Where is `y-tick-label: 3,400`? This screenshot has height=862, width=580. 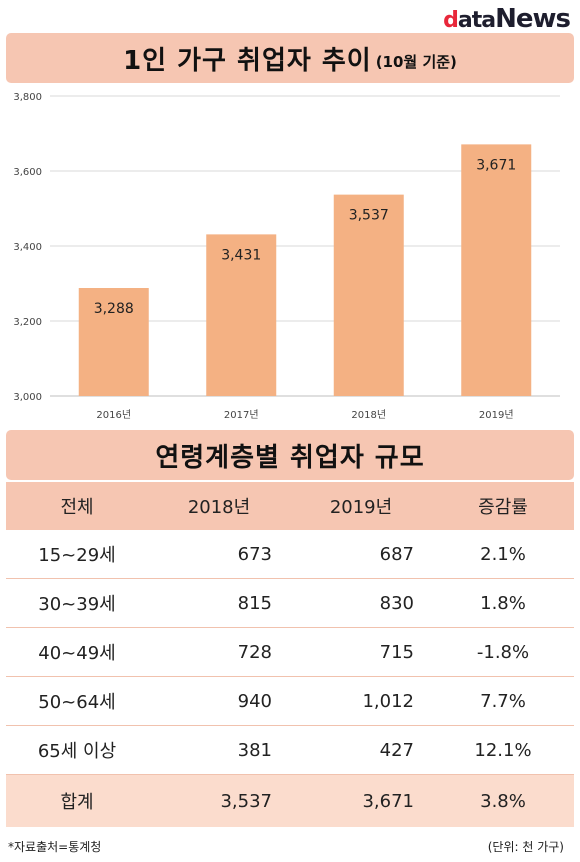 y-tick-label: 3,400 is located at coordinates (27, 247).